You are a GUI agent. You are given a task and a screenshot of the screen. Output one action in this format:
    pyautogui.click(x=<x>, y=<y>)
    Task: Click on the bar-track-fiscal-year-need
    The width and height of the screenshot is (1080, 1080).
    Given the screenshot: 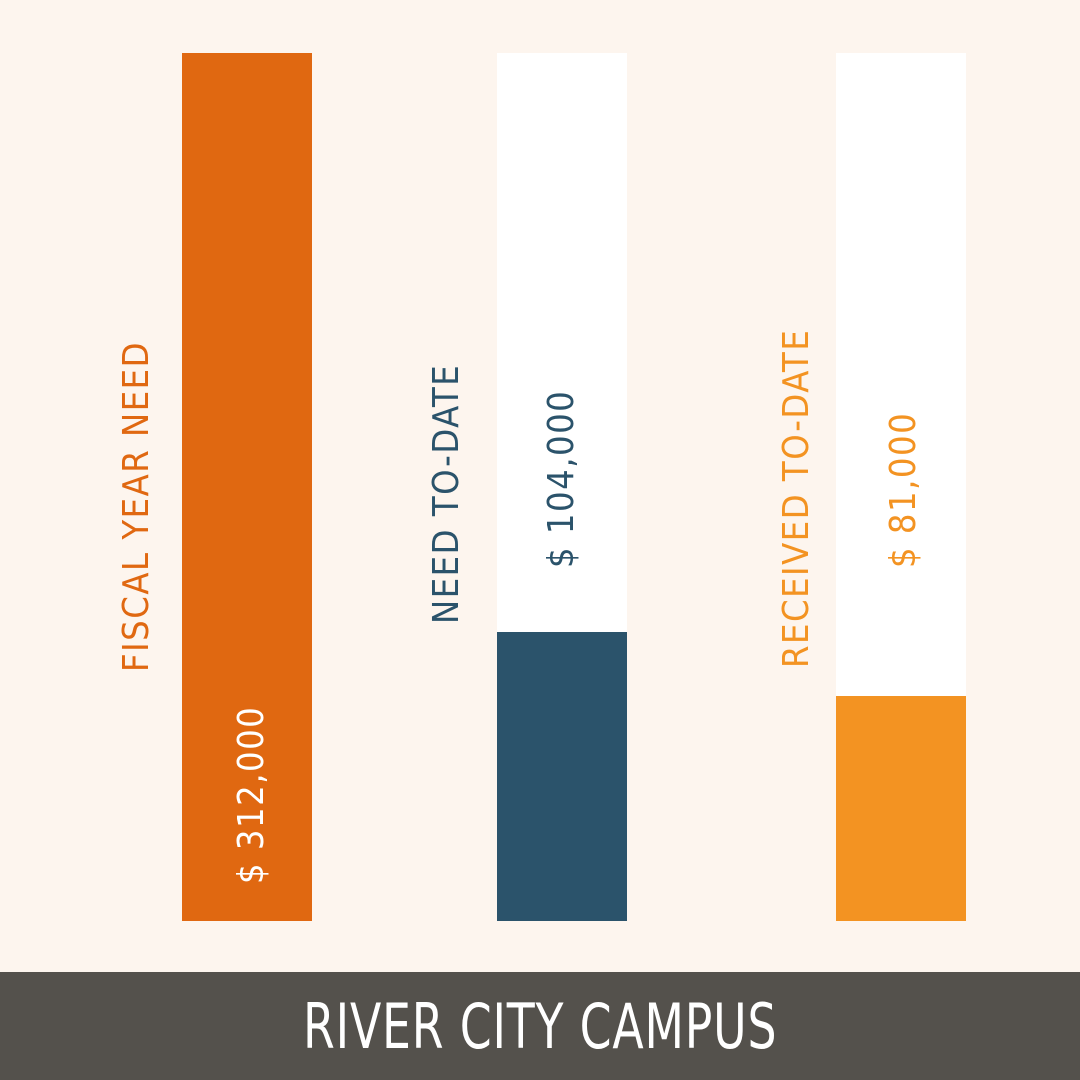 What is the action you would take?
    pyautogui.click(x=247, y=487)
    